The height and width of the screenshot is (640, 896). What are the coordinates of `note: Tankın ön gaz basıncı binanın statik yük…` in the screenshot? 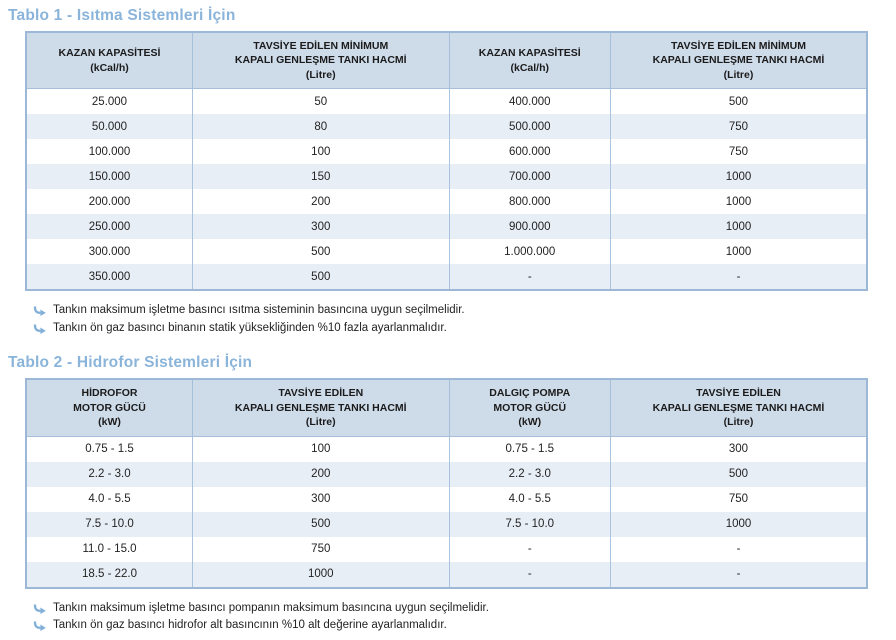 It's located at (464, 329).